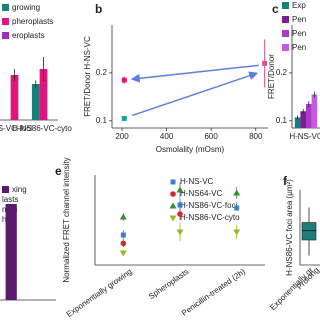 The width and height of the screenshot is (320, 320). What do you see at coordinates (289, 227) in the screenshot?
I see `y-axis-label: H-NS86-VC foci area (µm²)` at bounding box center [289, 227].